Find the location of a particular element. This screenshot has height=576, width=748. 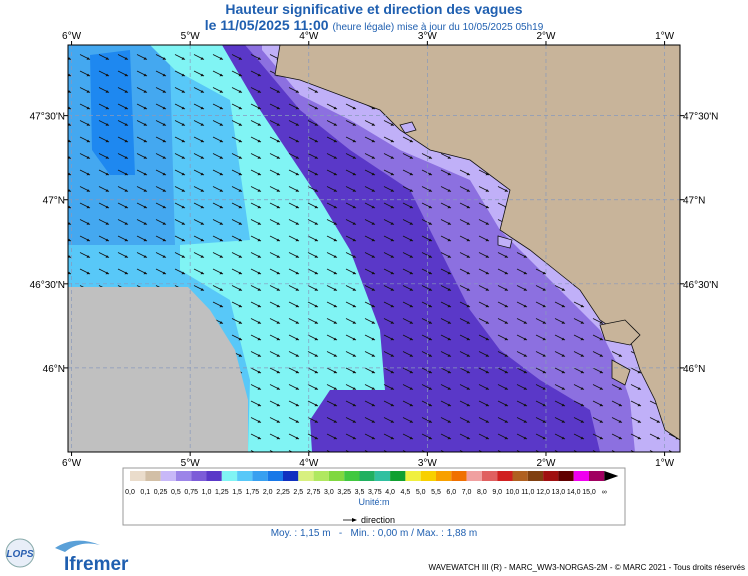

direction-arrow-head is located at coordinates (354, 520).